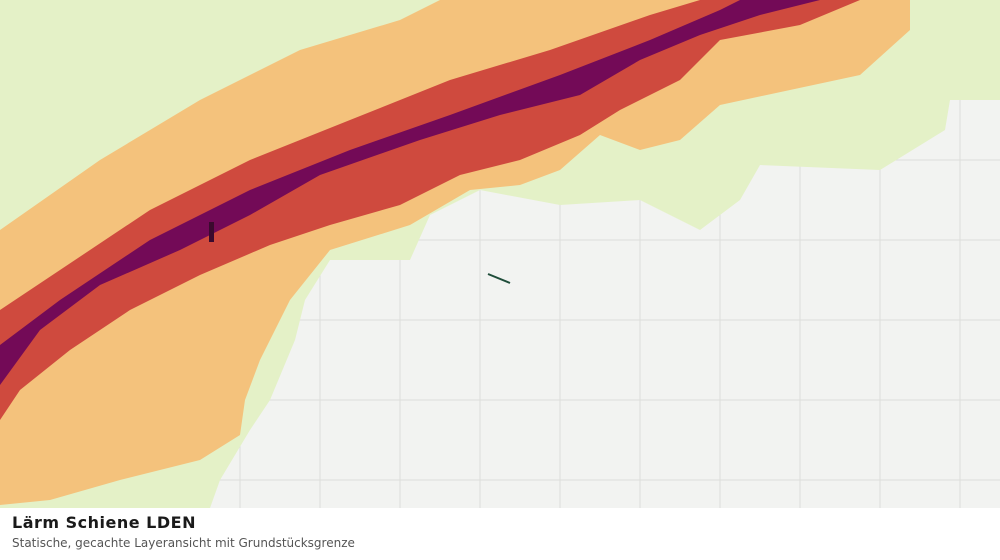  Describe the element at coordinates (104, 522) in the screenshot. I see `map-title: Lärm Schiene LDEN` at that location.